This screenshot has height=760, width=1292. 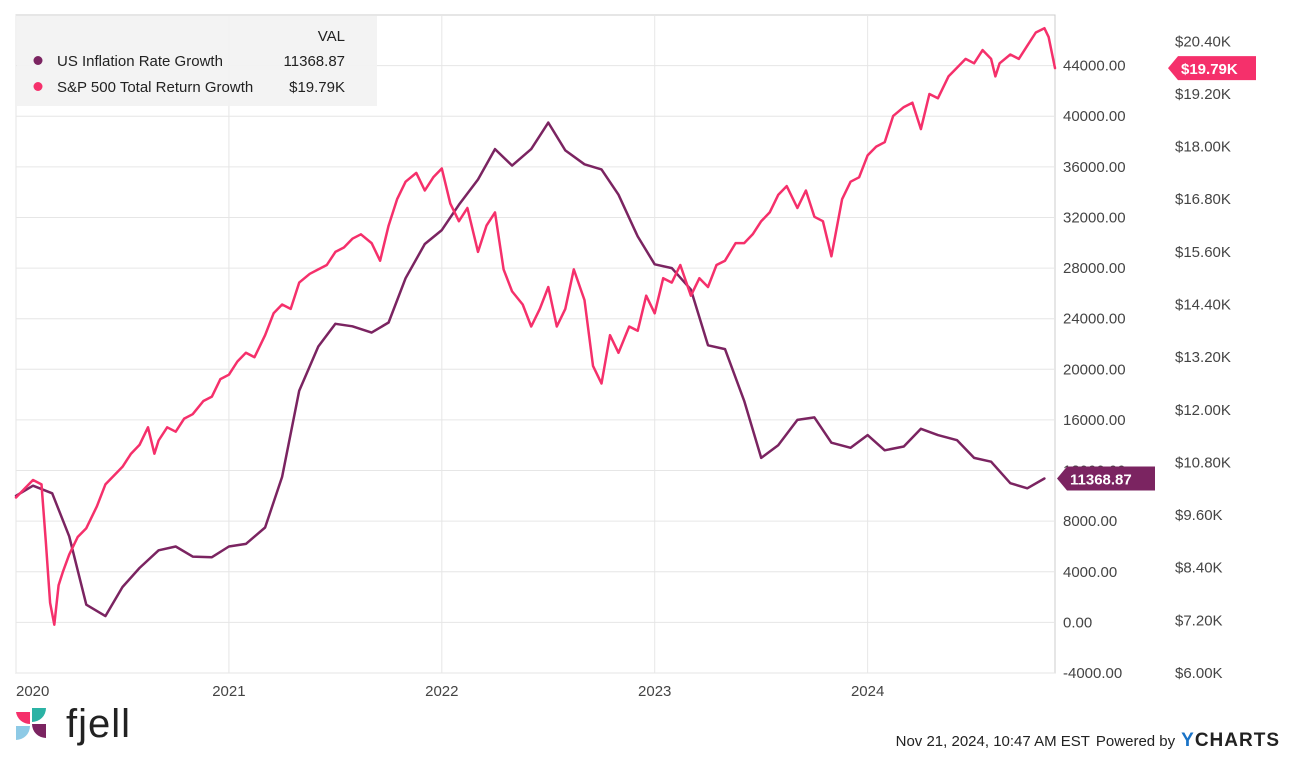 I want to click on fjell-logo: fjell, so click(x=72, y=724).